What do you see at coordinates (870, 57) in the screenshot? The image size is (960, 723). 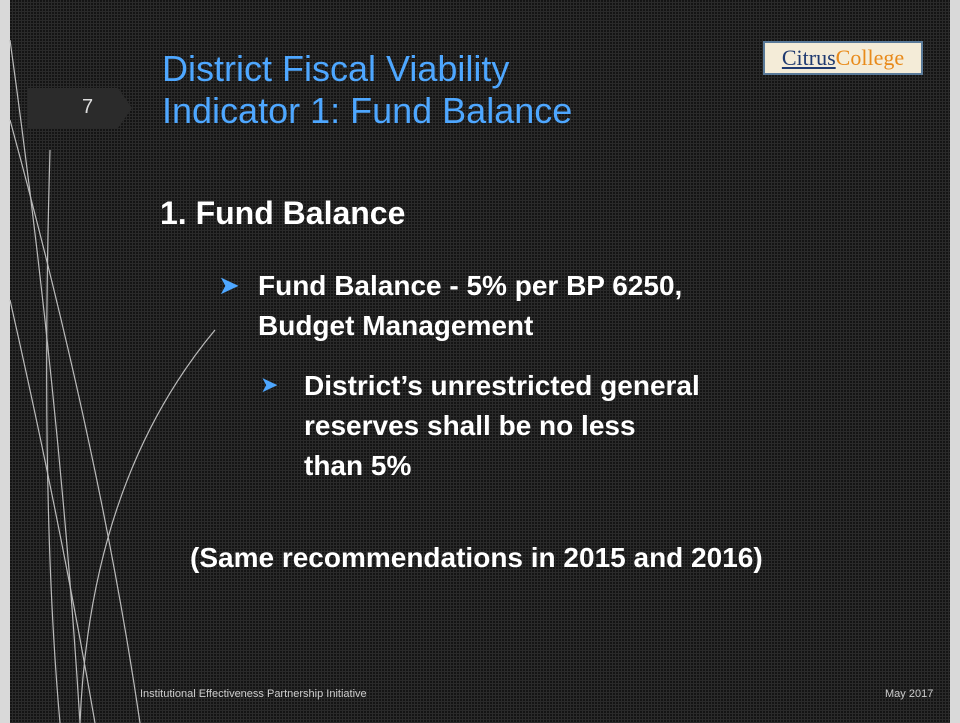 I see `logo-text: College` at bounding box center [870, 57].